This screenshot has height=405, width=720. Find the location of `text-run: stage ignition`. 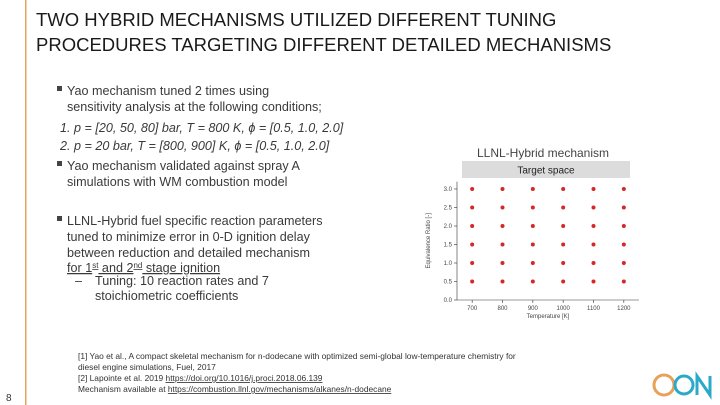

text-run: stage ignition is located at coordinates (181, 268).